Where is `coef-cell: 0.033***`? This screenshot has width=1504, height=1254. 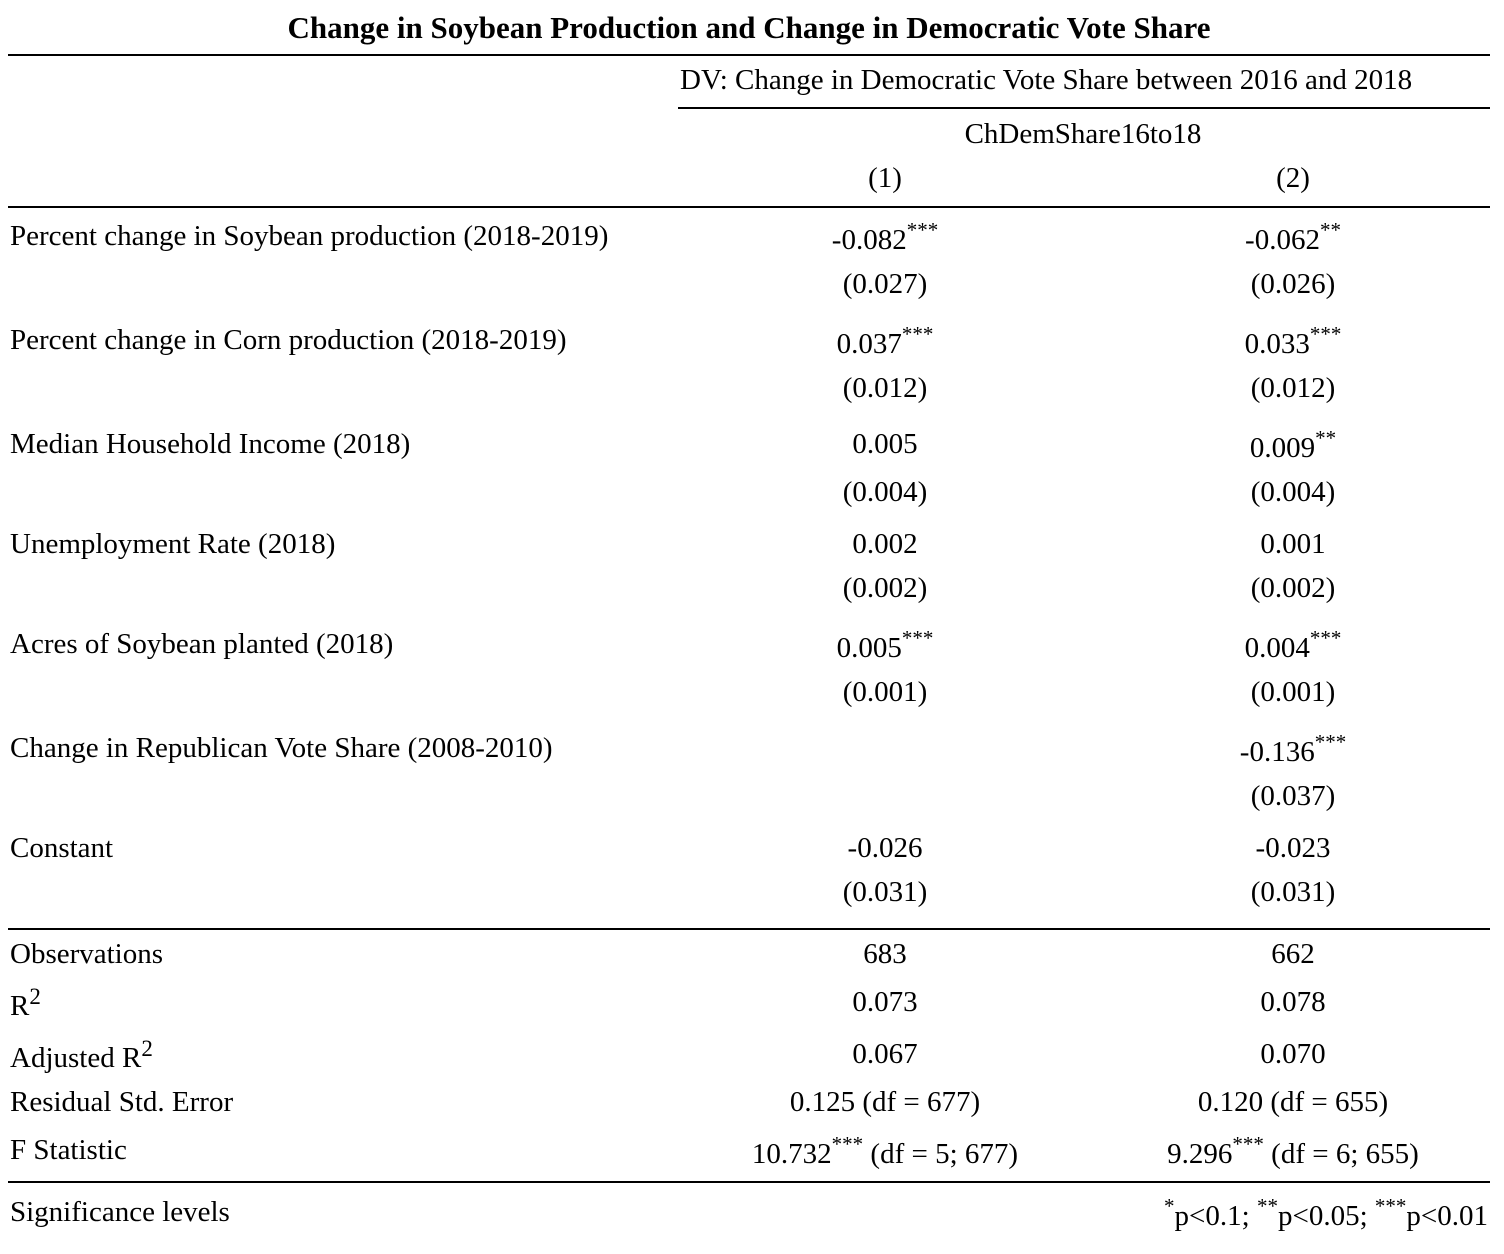
coef-cell: 0.033*** is located at coordinates (1293, 341).